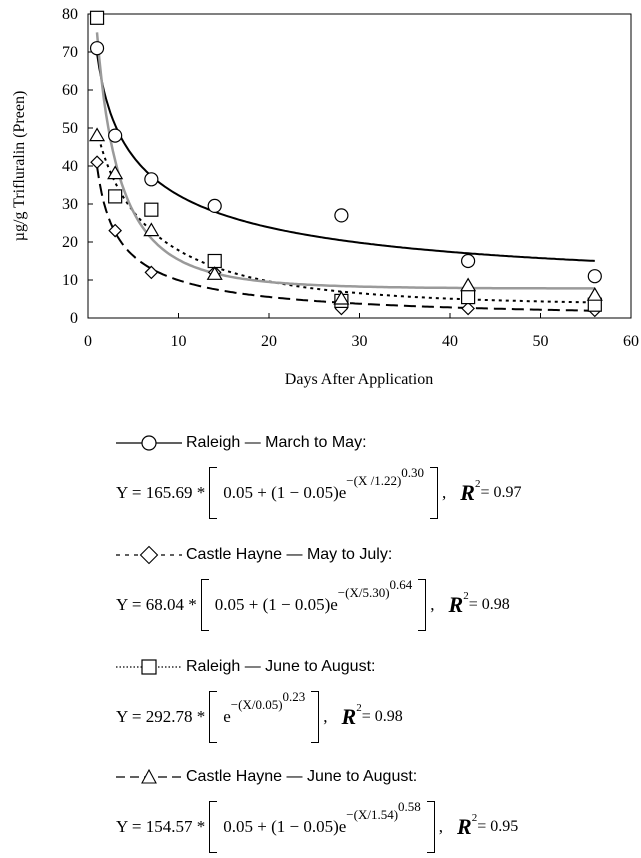 The height and width of the screenshot is (858, 641). I want to click on x-tick-label: 30, so click(360, 341).